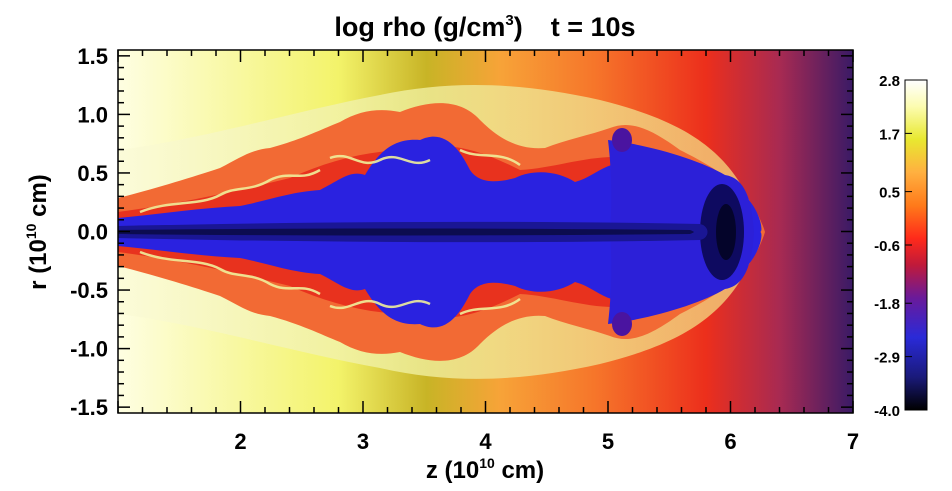  What do you see at coordinates (92, 114) in the screenshot?
I see `y-tick-label: 1.0` at bounding box center [92, 114].